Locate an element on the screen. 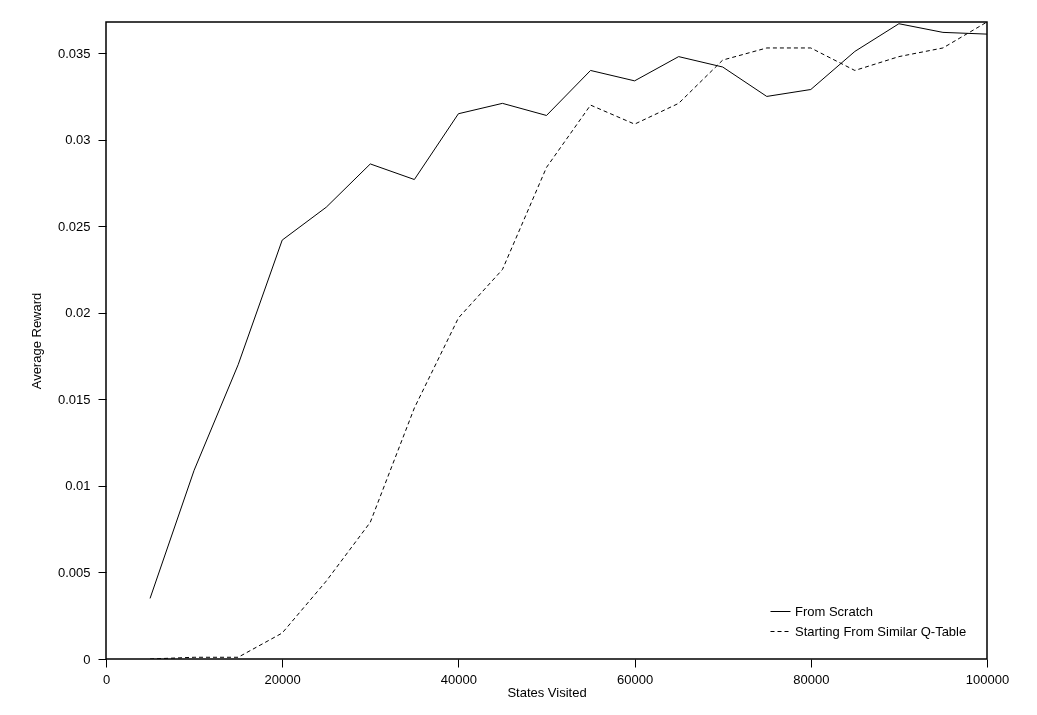 The image size is (1037, 715). y-tick-label: 0.005 is located at coordinates (74, 572).